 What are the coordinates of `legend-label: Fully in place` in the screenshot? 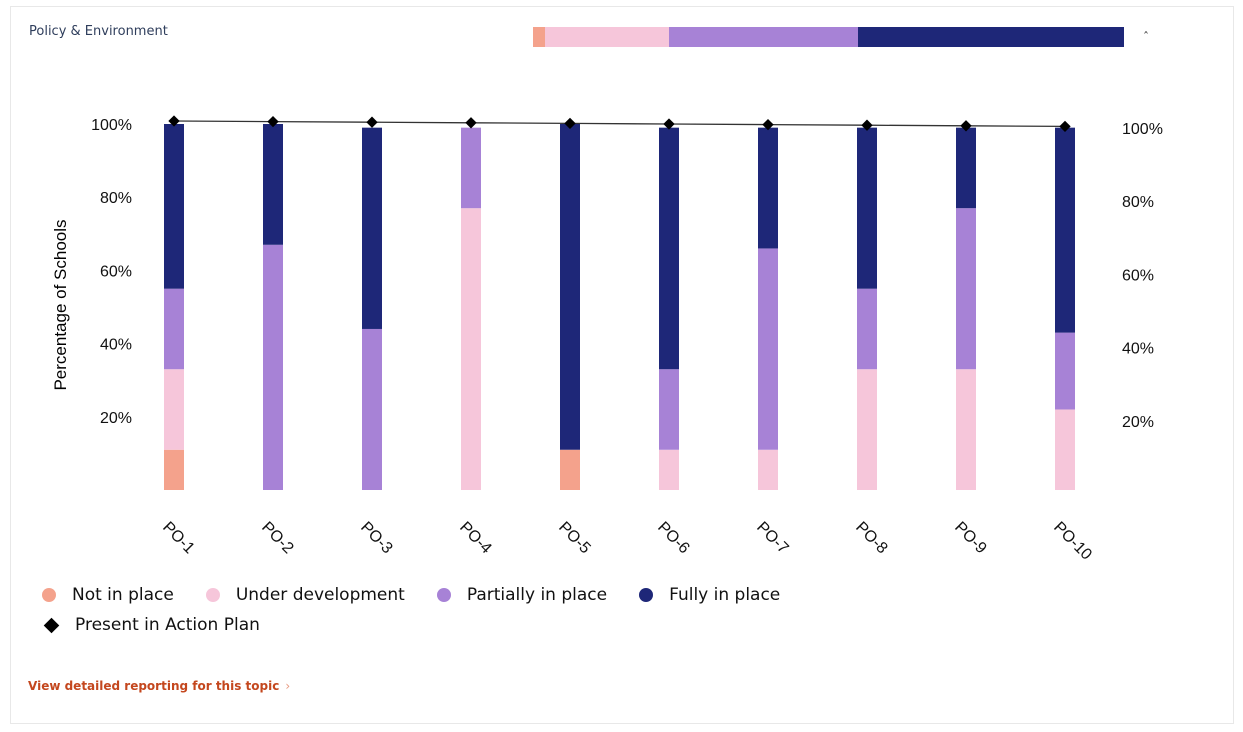 It's located at (725, 595).